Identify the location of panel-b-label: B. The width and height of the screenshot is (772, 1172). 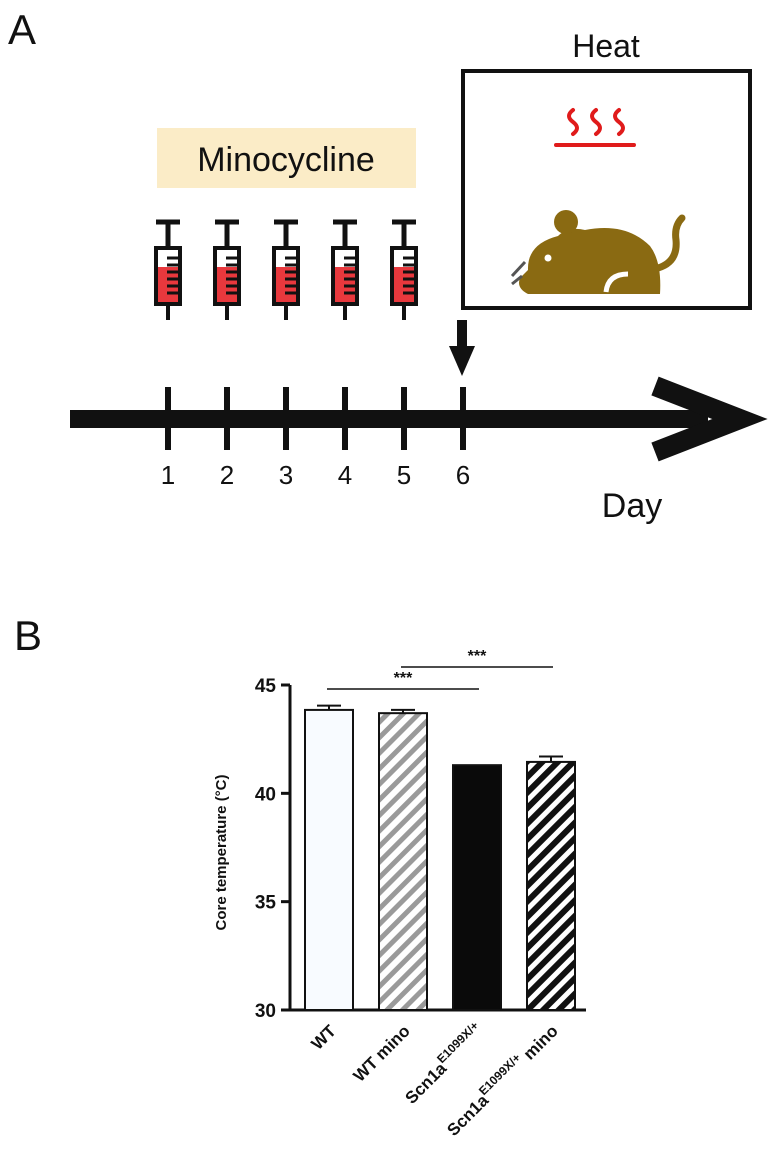
(28, 635).